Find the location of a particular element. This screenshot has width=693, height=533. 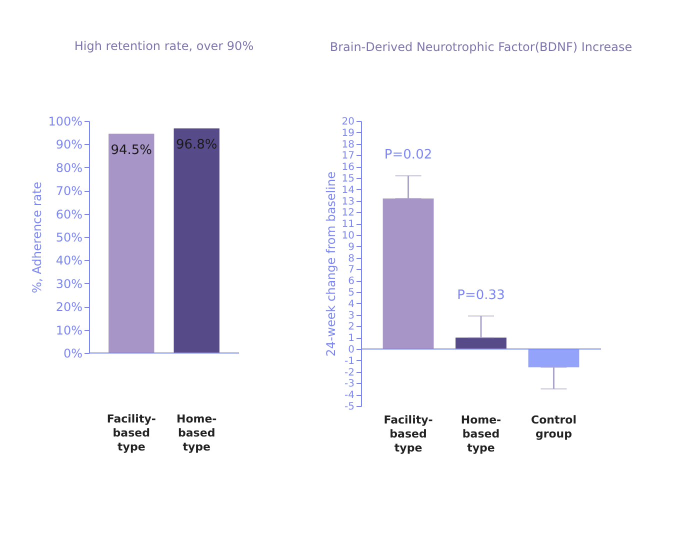

y-tick-label: 12 is located at coordinates (348, 213).